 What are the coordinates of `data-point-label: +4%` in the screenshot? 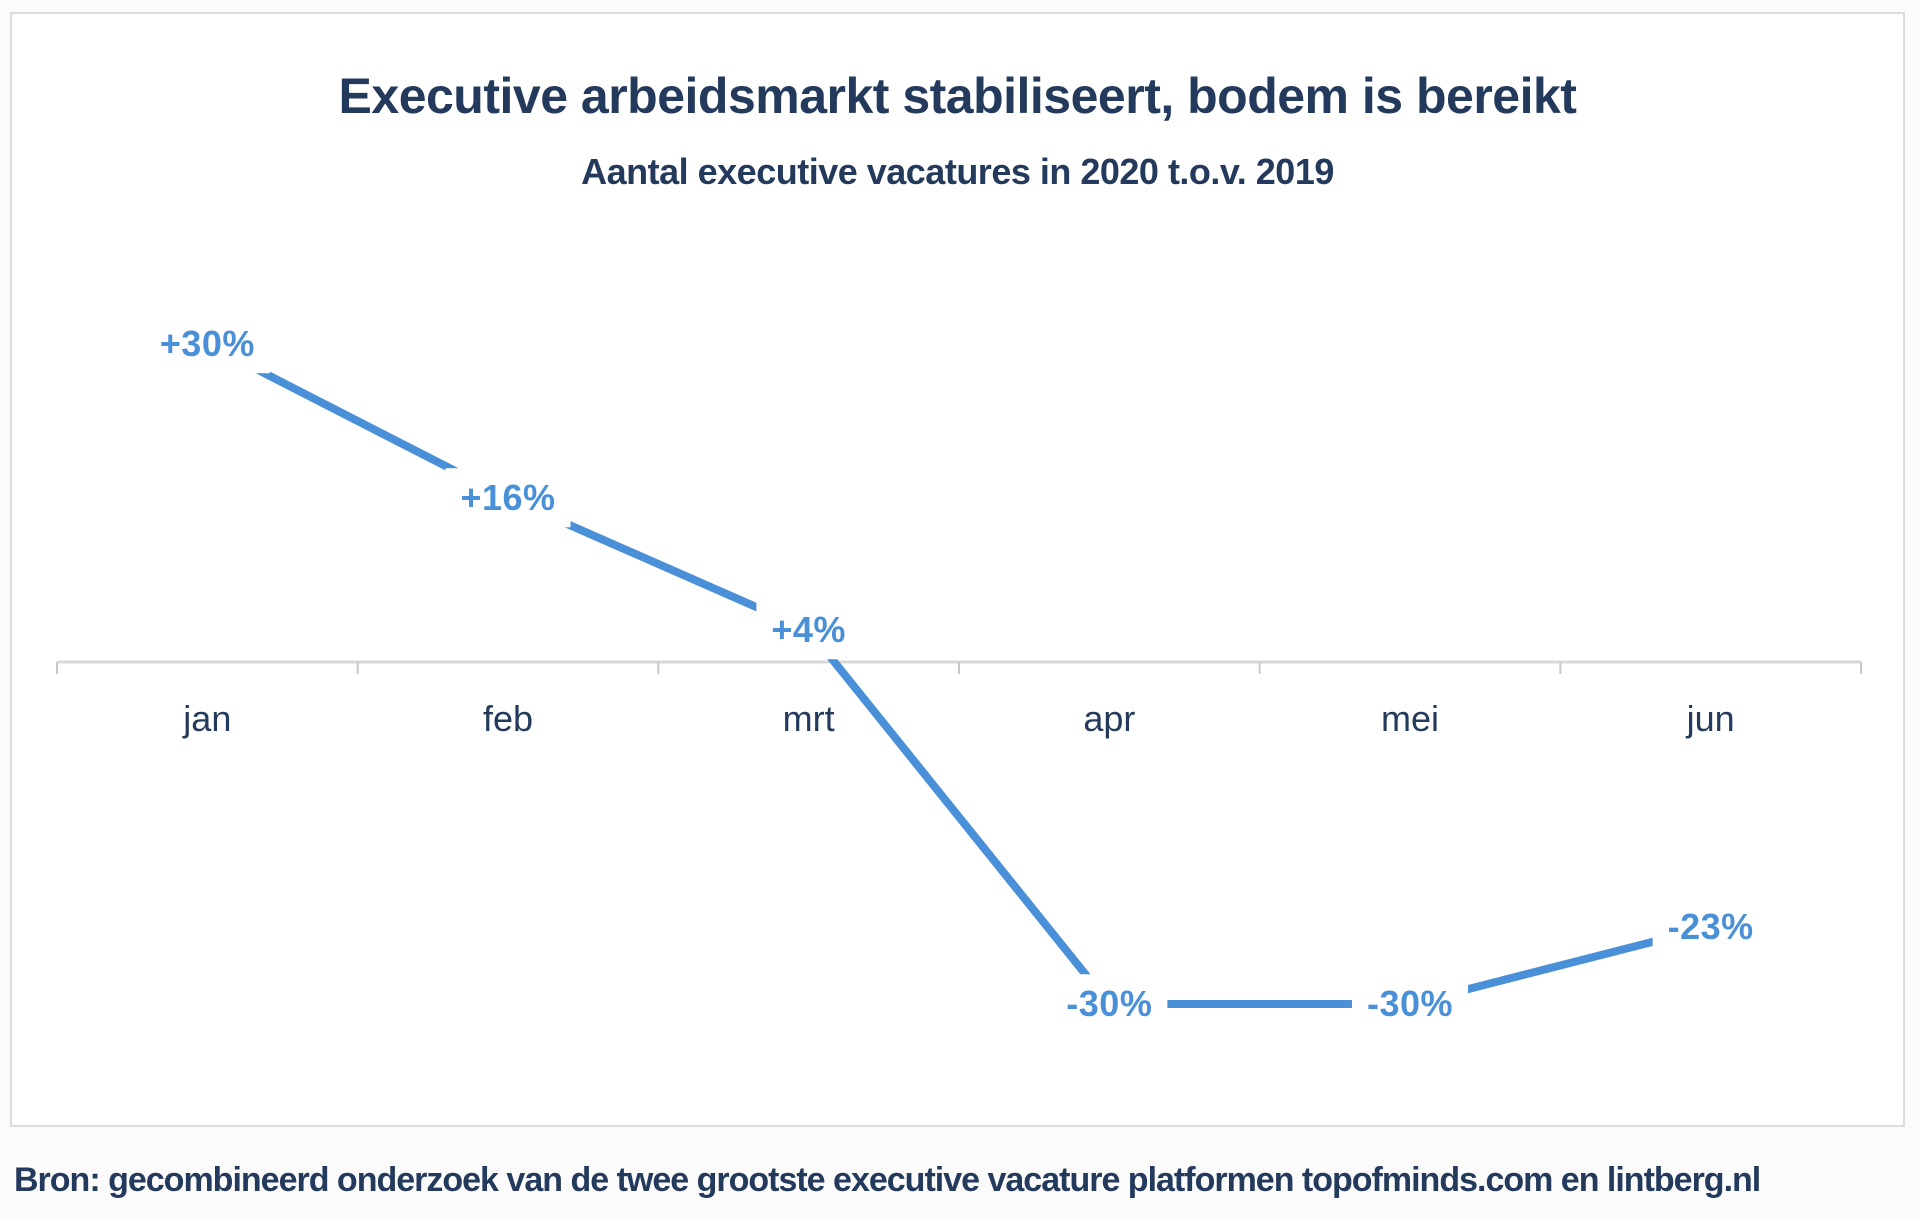 It's located at (808, 629).